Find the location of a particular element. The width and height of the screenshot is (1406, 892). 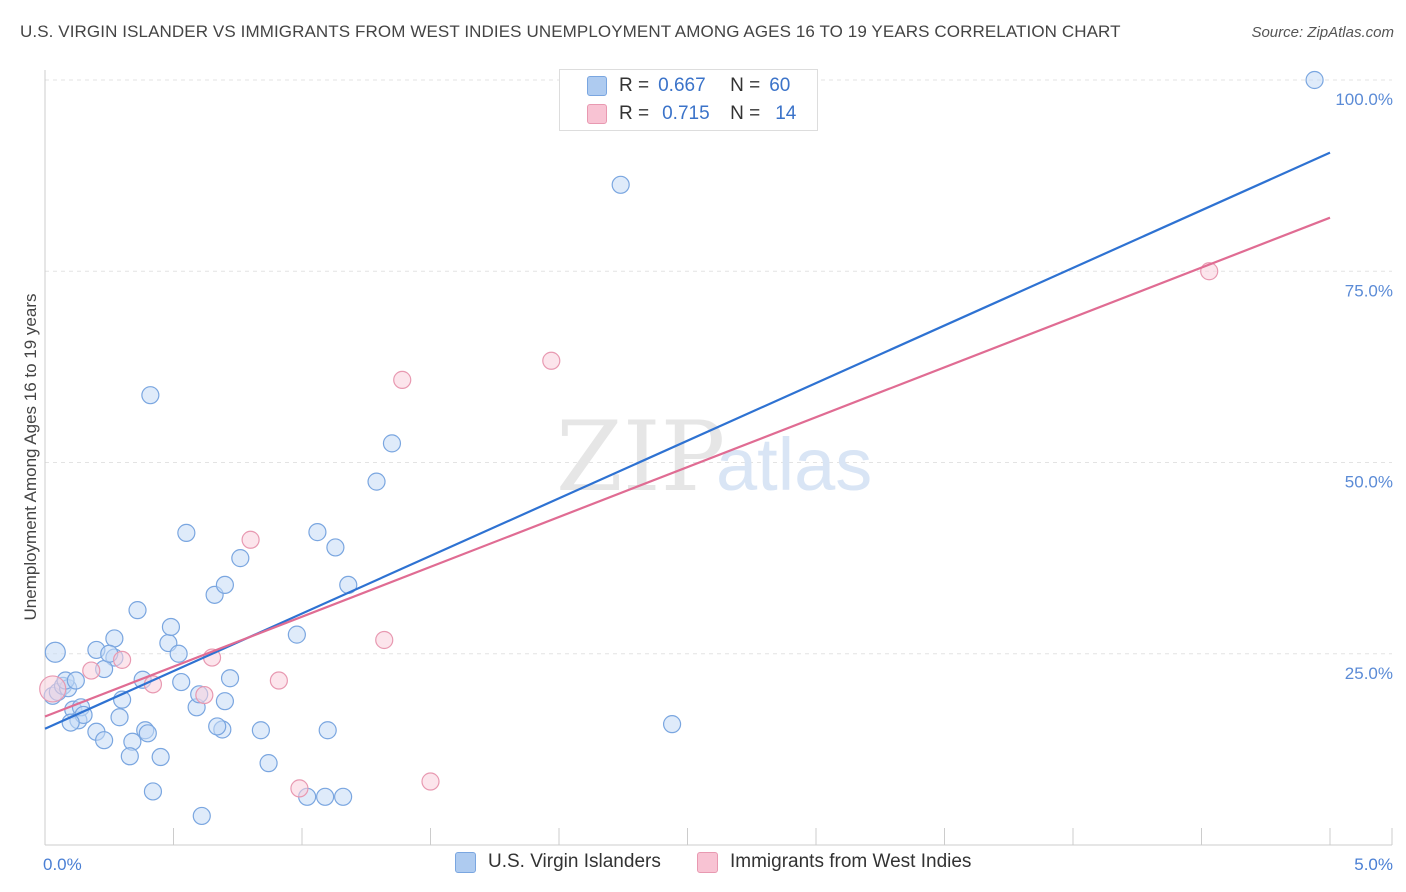

legend-swatch-blue is located at coordinates (597, 86).